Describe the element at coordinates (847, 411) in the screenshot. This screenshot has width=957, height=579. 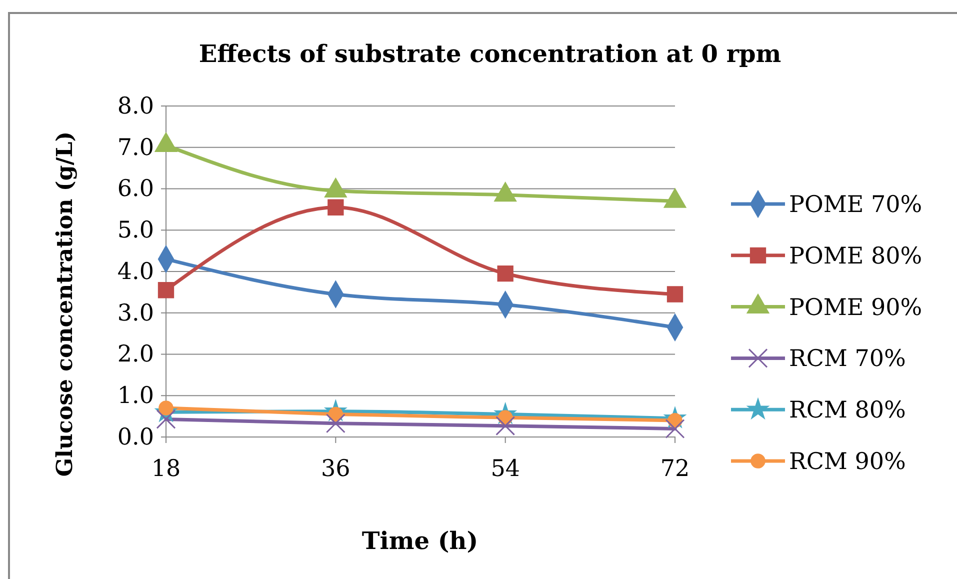
I see `legend-label: RCM 80%` at that location.